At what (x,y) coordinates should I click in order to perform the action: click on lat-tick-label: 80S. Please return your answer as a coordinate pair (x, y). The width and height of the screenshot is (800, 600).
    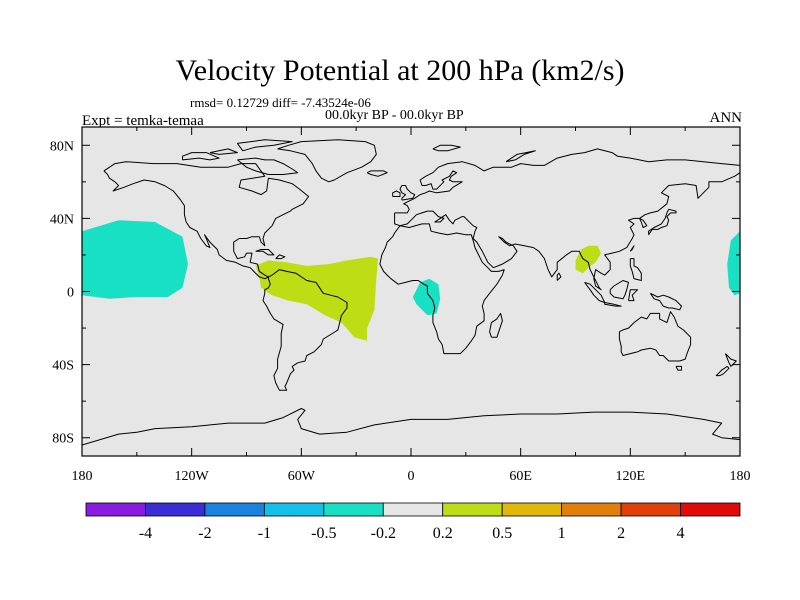
    Looking at the image, I should click on (63, 439).